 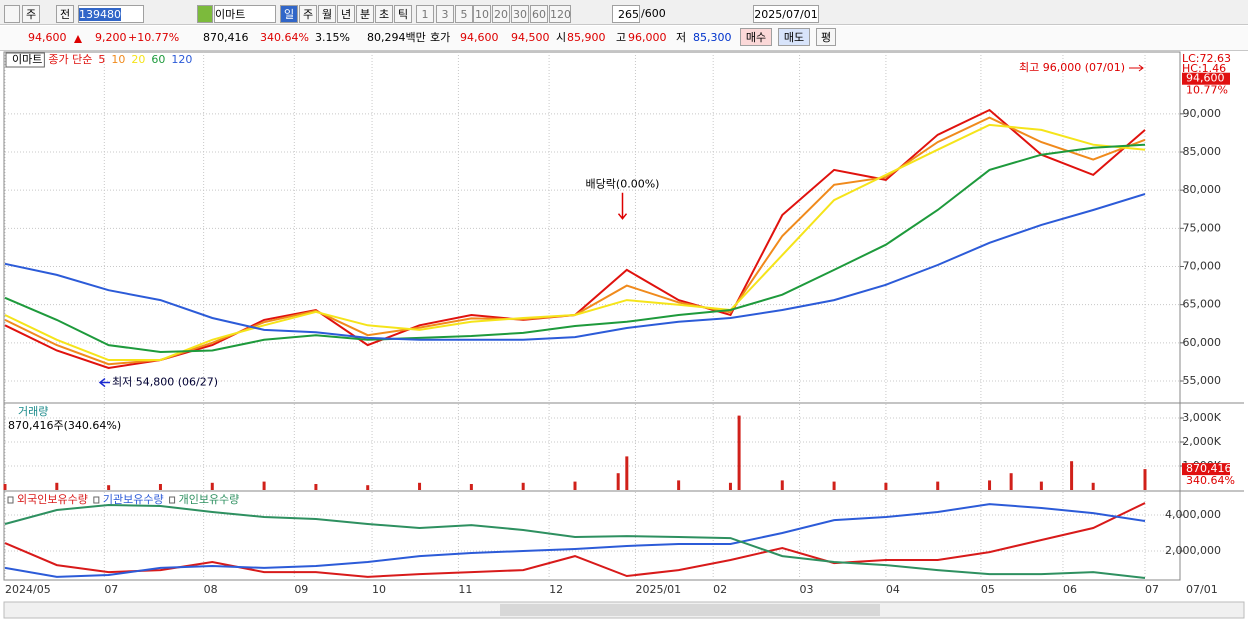 I want to click on y-tick-label: 3,000K, so click(x=1201, y=417).